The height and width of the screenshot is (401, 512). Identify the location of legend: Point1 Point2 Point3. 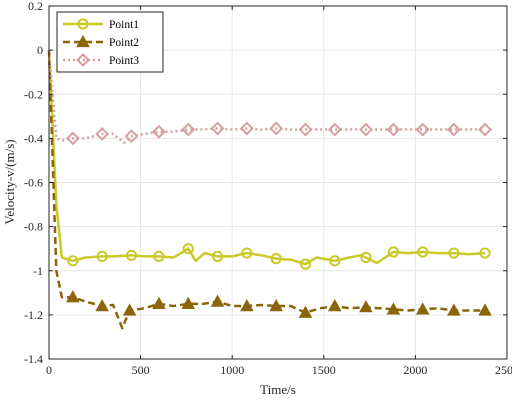
(110, 42).